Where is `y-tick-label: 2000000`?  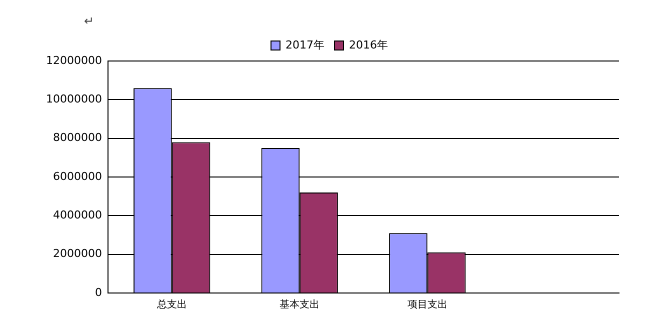
y-tick-label: 2000000 is located at coordinates (77, 253).